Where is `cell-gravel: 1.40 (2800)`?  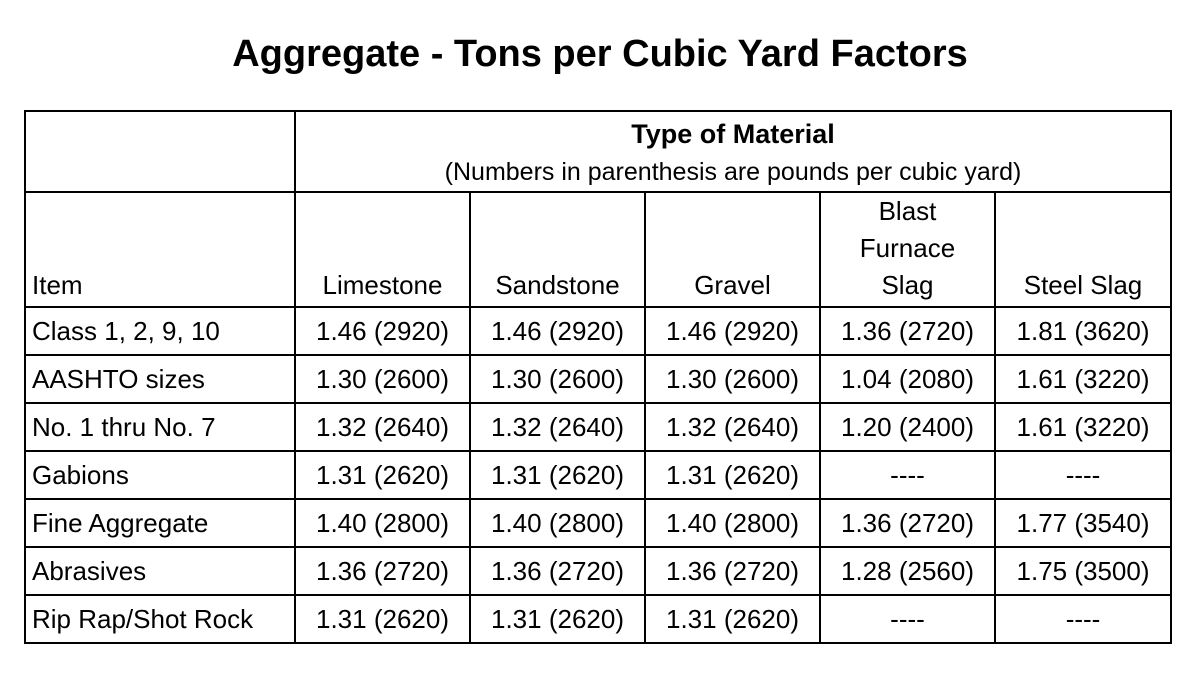
cell-gravel: 1.40 (2800) is located at coordinates (732, 523).